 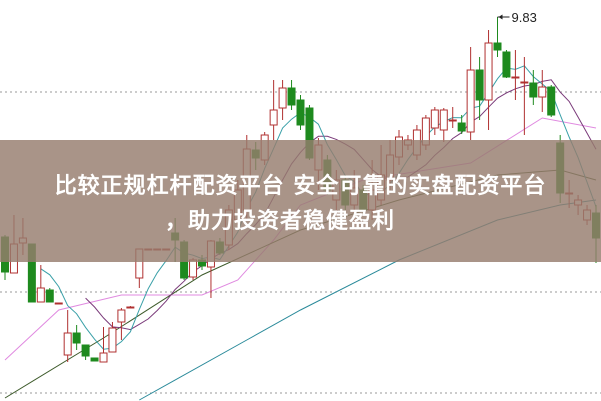 I want to click on arrow-head-icon, so click(x=500, y=17).